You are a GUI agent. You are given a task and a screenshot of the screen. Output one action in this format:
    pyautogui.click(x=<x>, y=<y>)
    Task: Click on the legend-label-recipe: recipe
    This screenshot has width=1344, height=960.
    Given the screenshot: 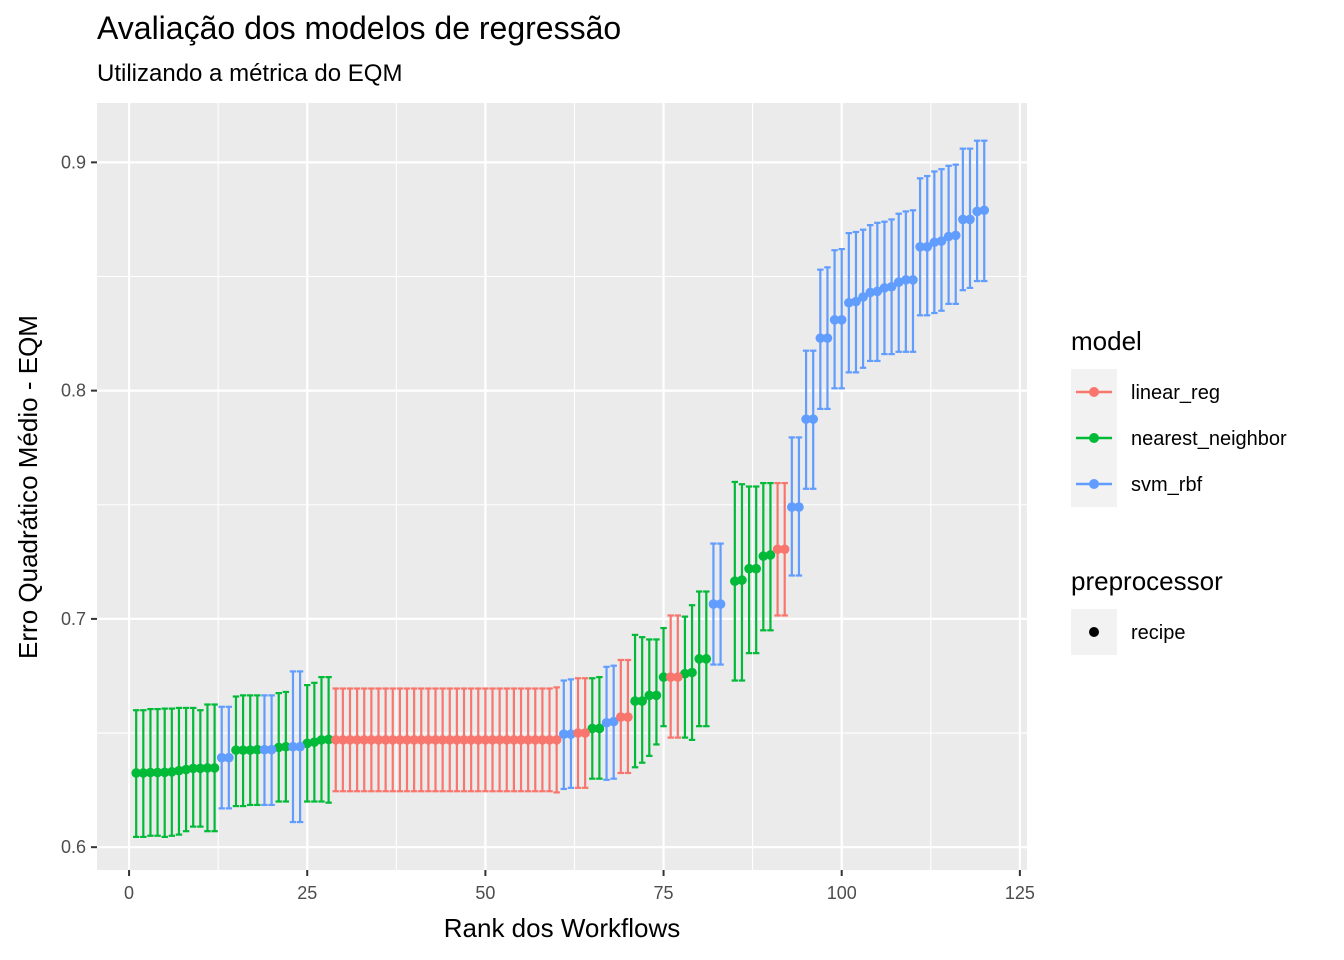 What is the action you would take?
    pyautogui.click(x=1158, y=633)
    